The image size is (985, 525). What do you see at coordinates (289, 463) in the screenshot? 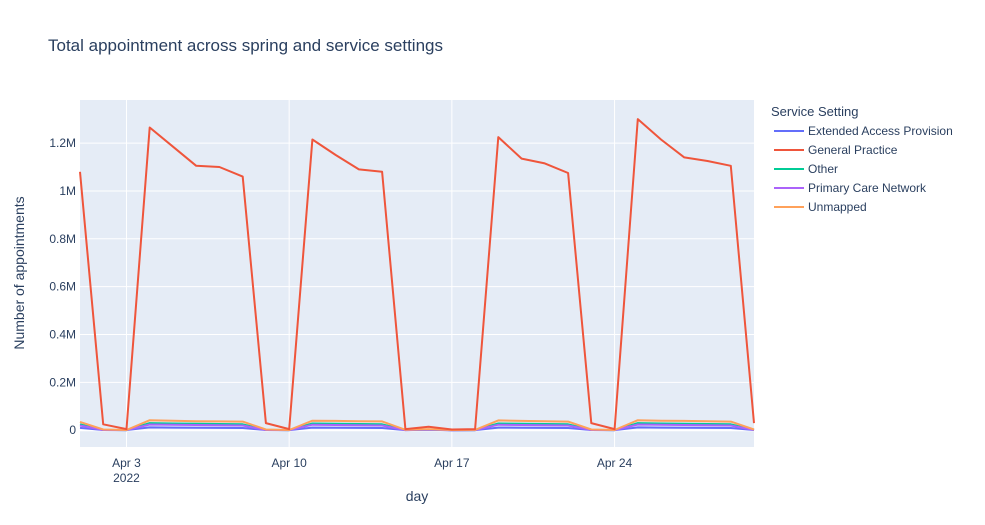
I see `x-tick-label: Apr 10` at bounding box center [289, 463].